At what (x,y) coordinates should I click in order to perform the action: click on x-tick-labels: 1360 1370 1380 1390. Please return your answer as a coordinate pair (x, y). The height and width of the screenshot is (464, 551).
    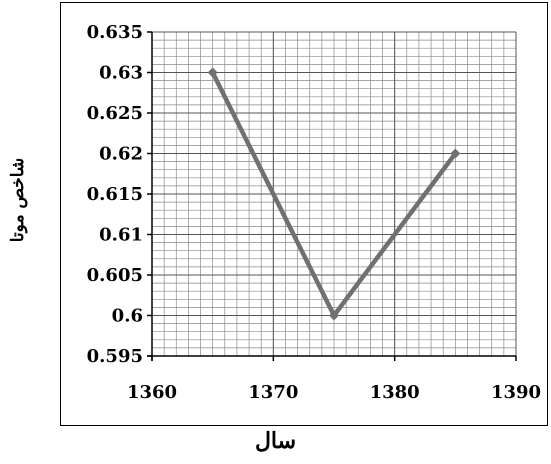
    Looking at the image, I should click on (334, 392).